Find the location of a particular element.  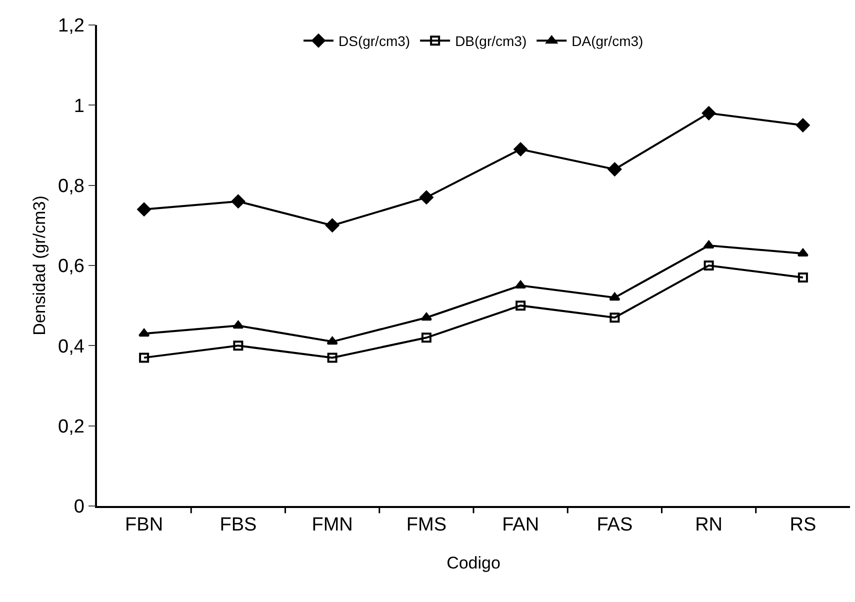

y-tick-label: 1,2 is located at coordinates (71, 26).